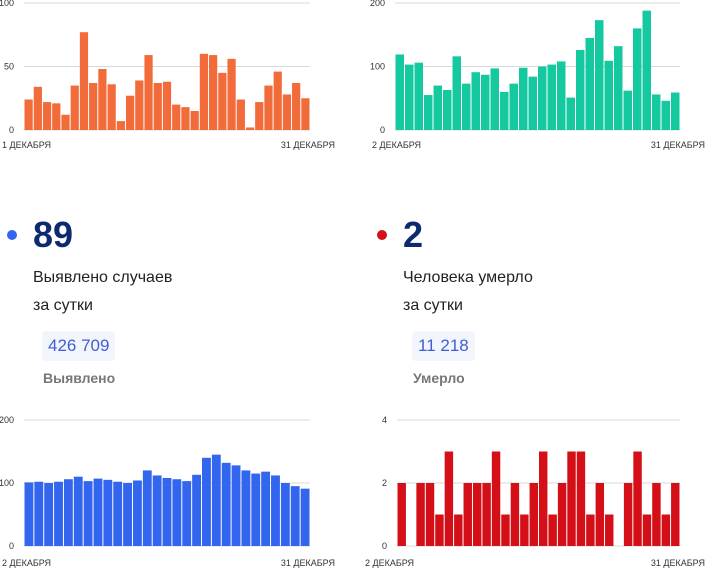 Image resolution: width=720 pixels, height=573 pixels. Describe the element at coordinates (79, 346) in the screenshot. I see `cases-total-badge: 426 709` at that location.